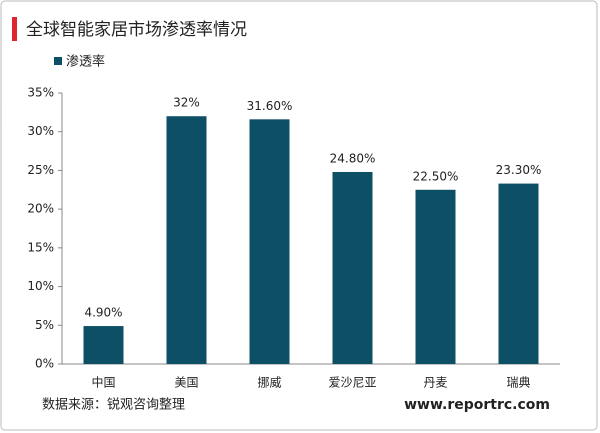  Describe the element at coordinates (477, 405) in the screenshot. I see `watermark: www.reportrc.com` at that location.